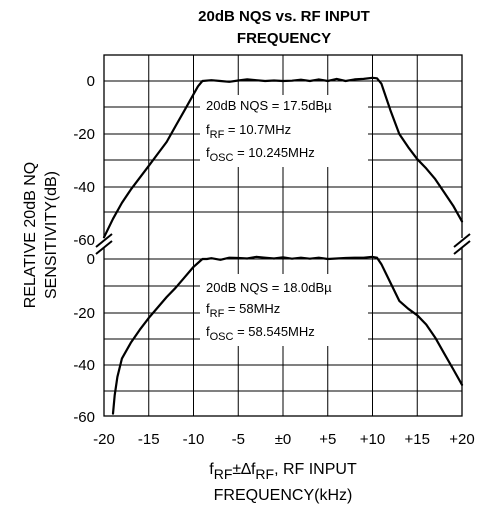 The width and height of the screenshot is (479, 508). What do you see at coordinates (91, 259) in the screenshot?
I see `y-tick-label-bottom: 0` at bounding box center [91, 259].